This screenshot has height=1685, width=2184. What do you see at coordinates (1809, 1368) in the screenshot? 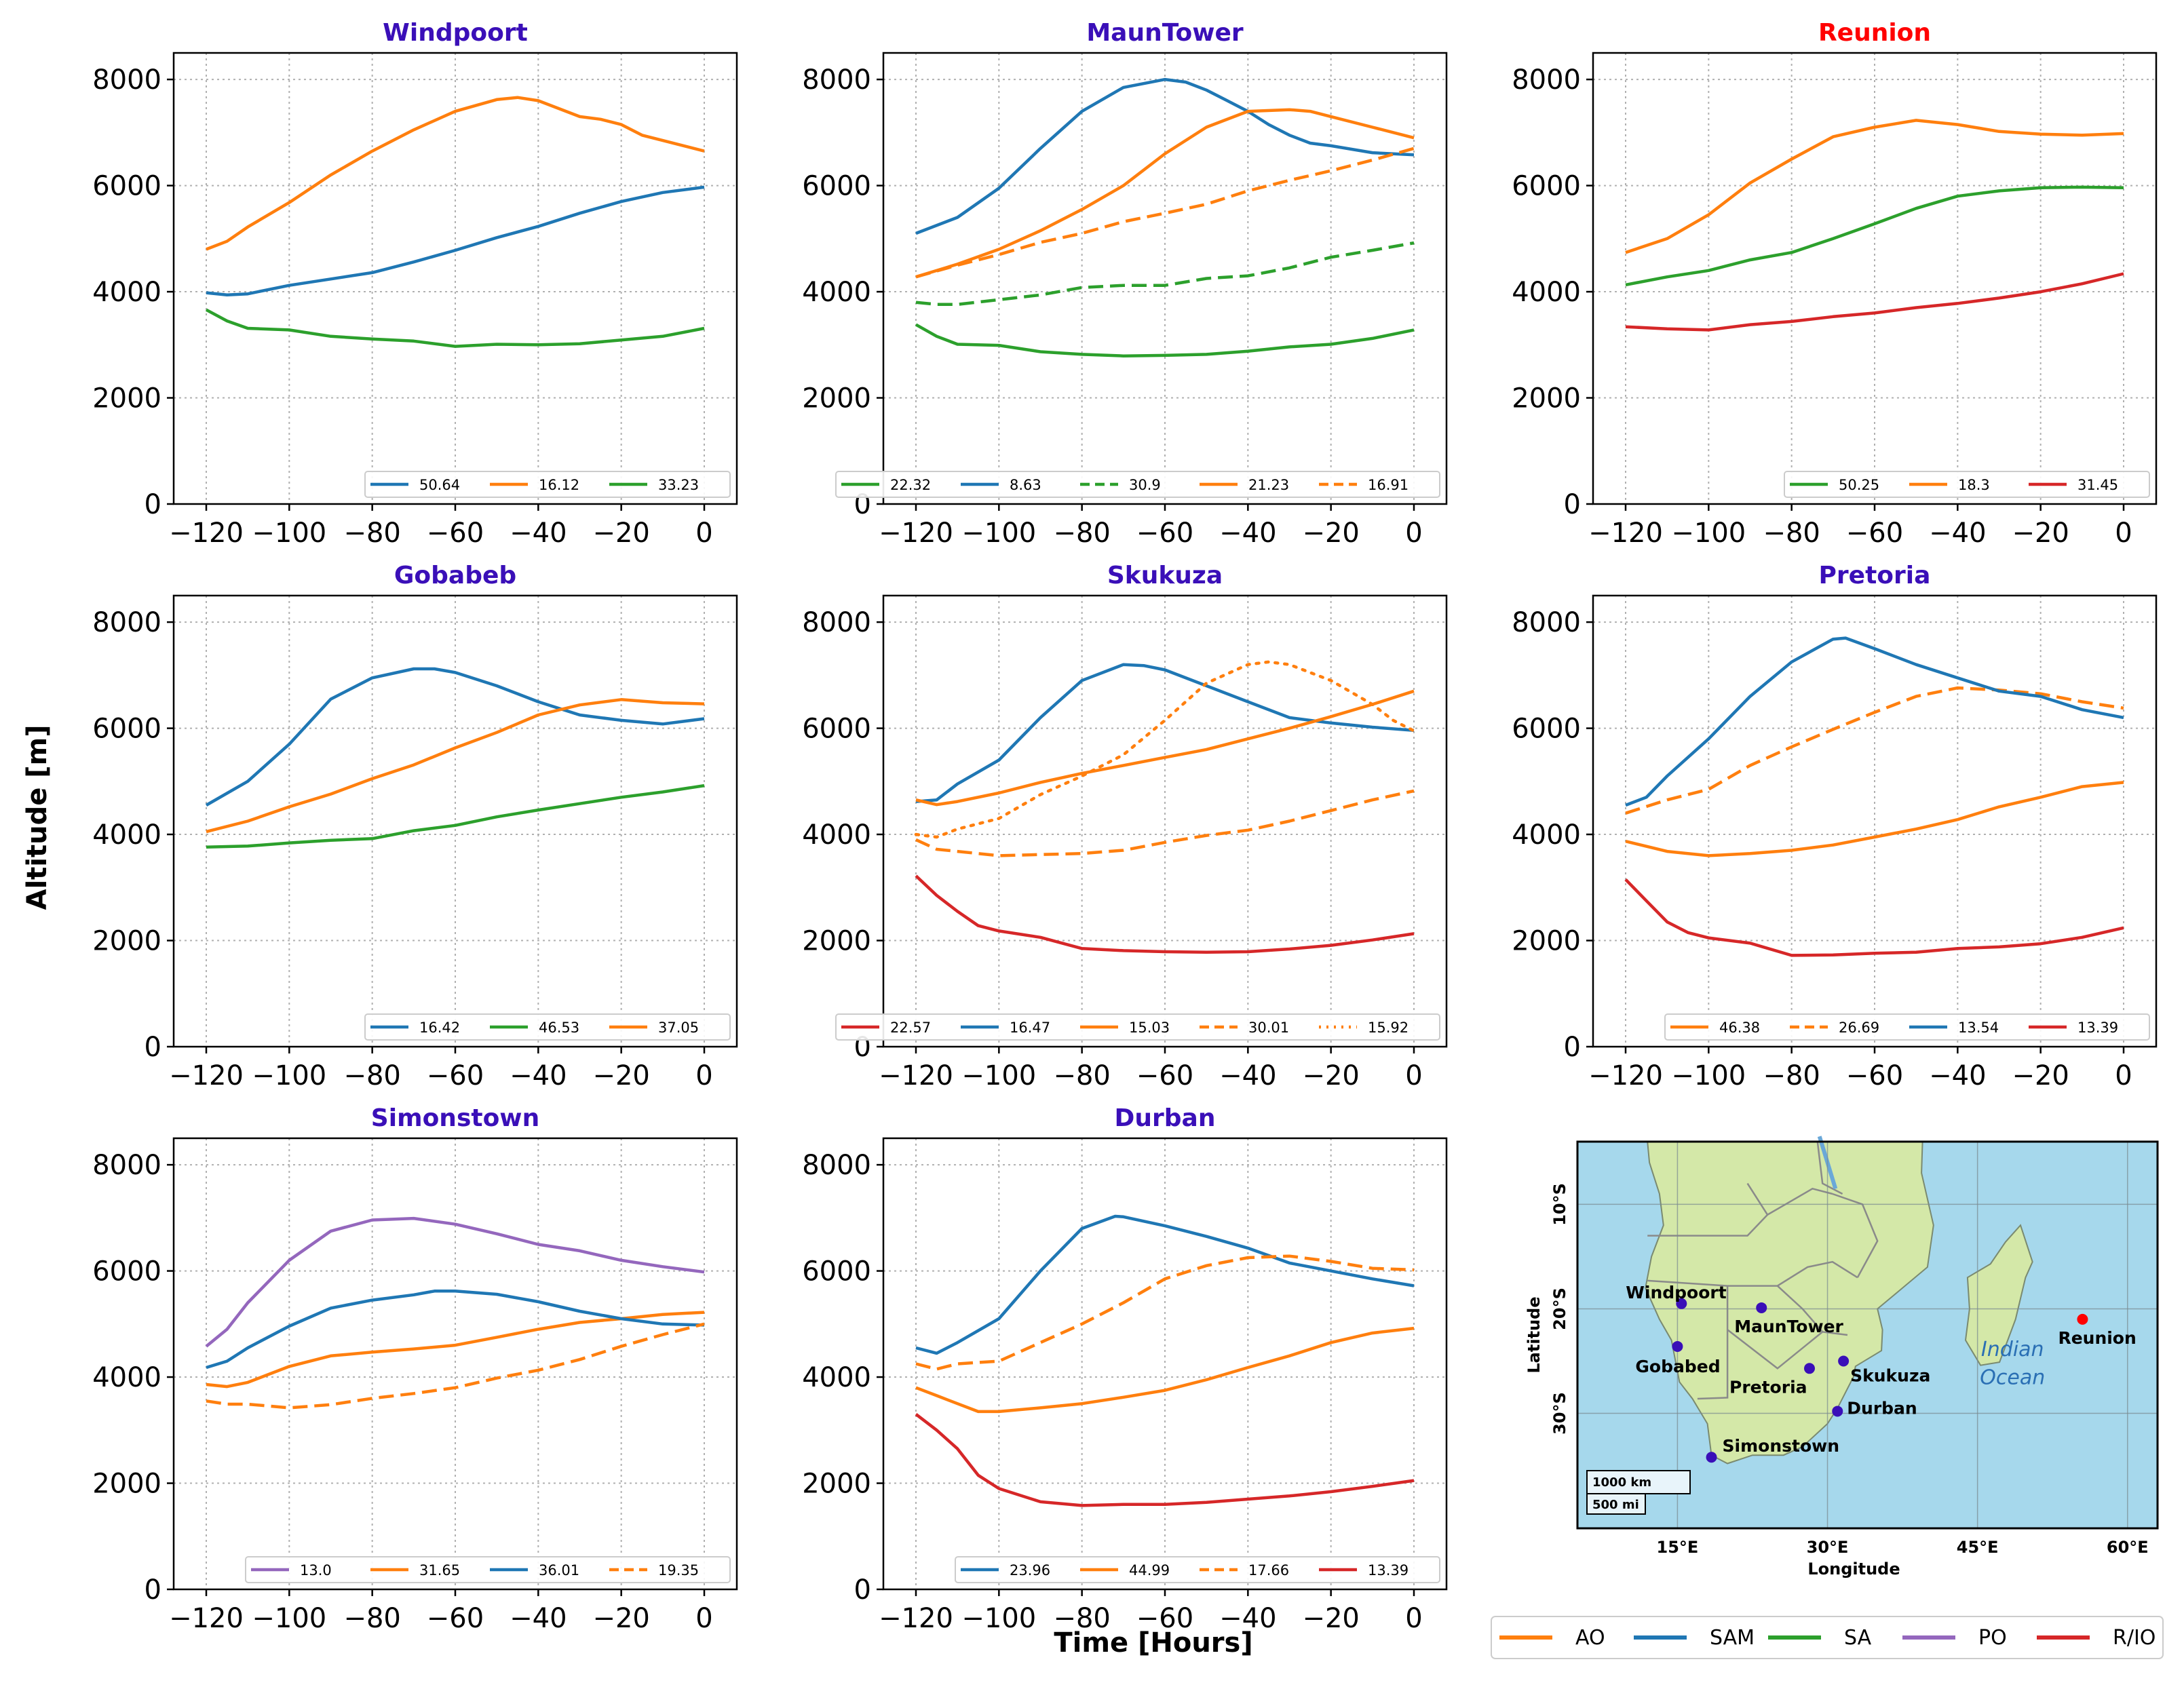
I see `station-marker-pretoria` at bounding box center [1809, 1368].